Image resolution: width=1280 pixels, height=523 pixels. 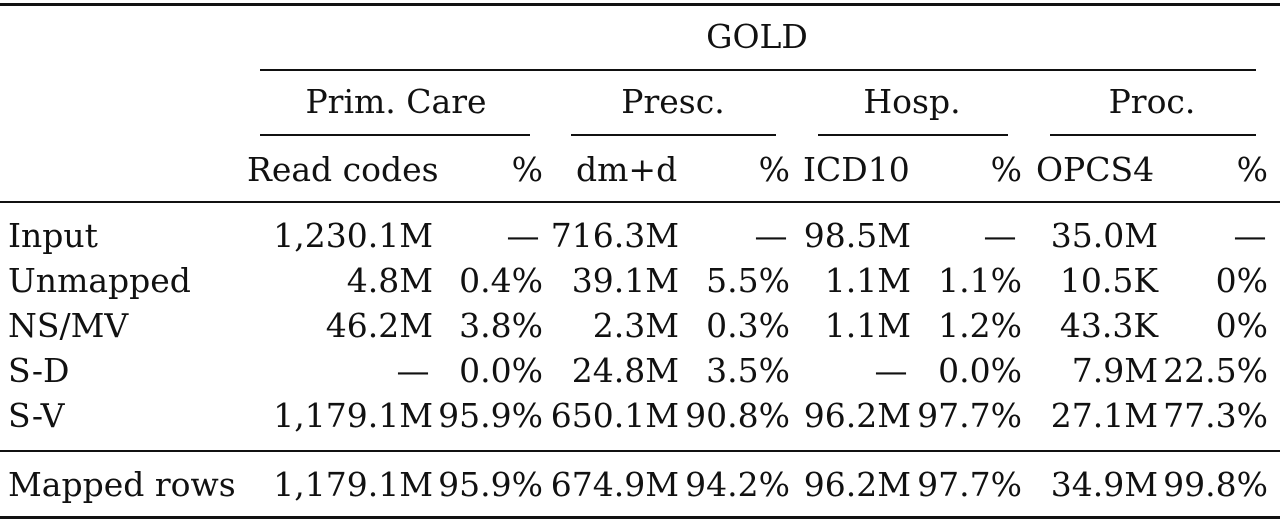 What do you see at coordinates (39, 370) in the screenshot?
I see `table-row-4-label: S-D` at bounding box center [39, 370].